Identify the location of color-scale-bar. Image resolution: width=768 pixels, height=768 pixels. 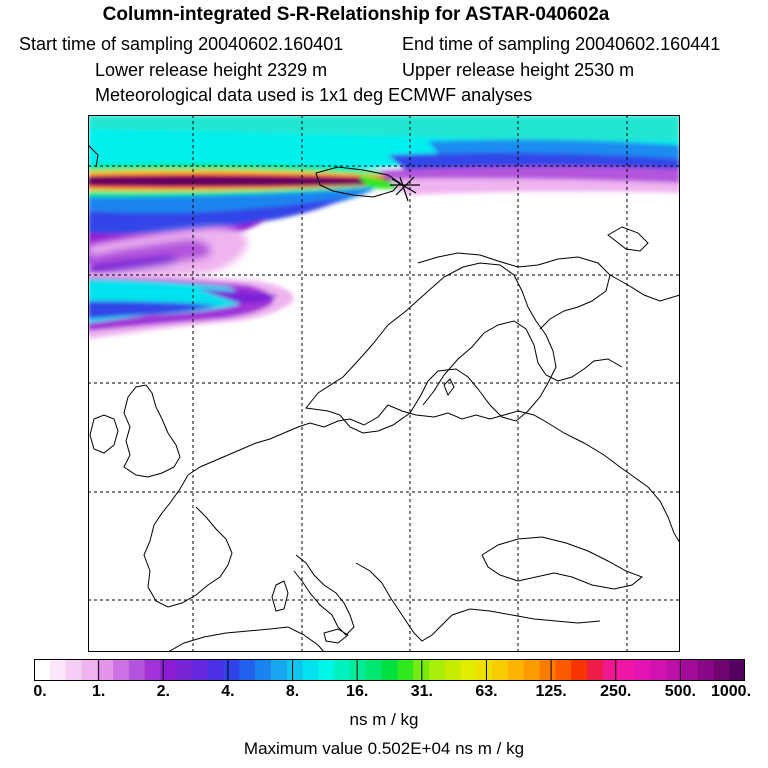
(389, 670).